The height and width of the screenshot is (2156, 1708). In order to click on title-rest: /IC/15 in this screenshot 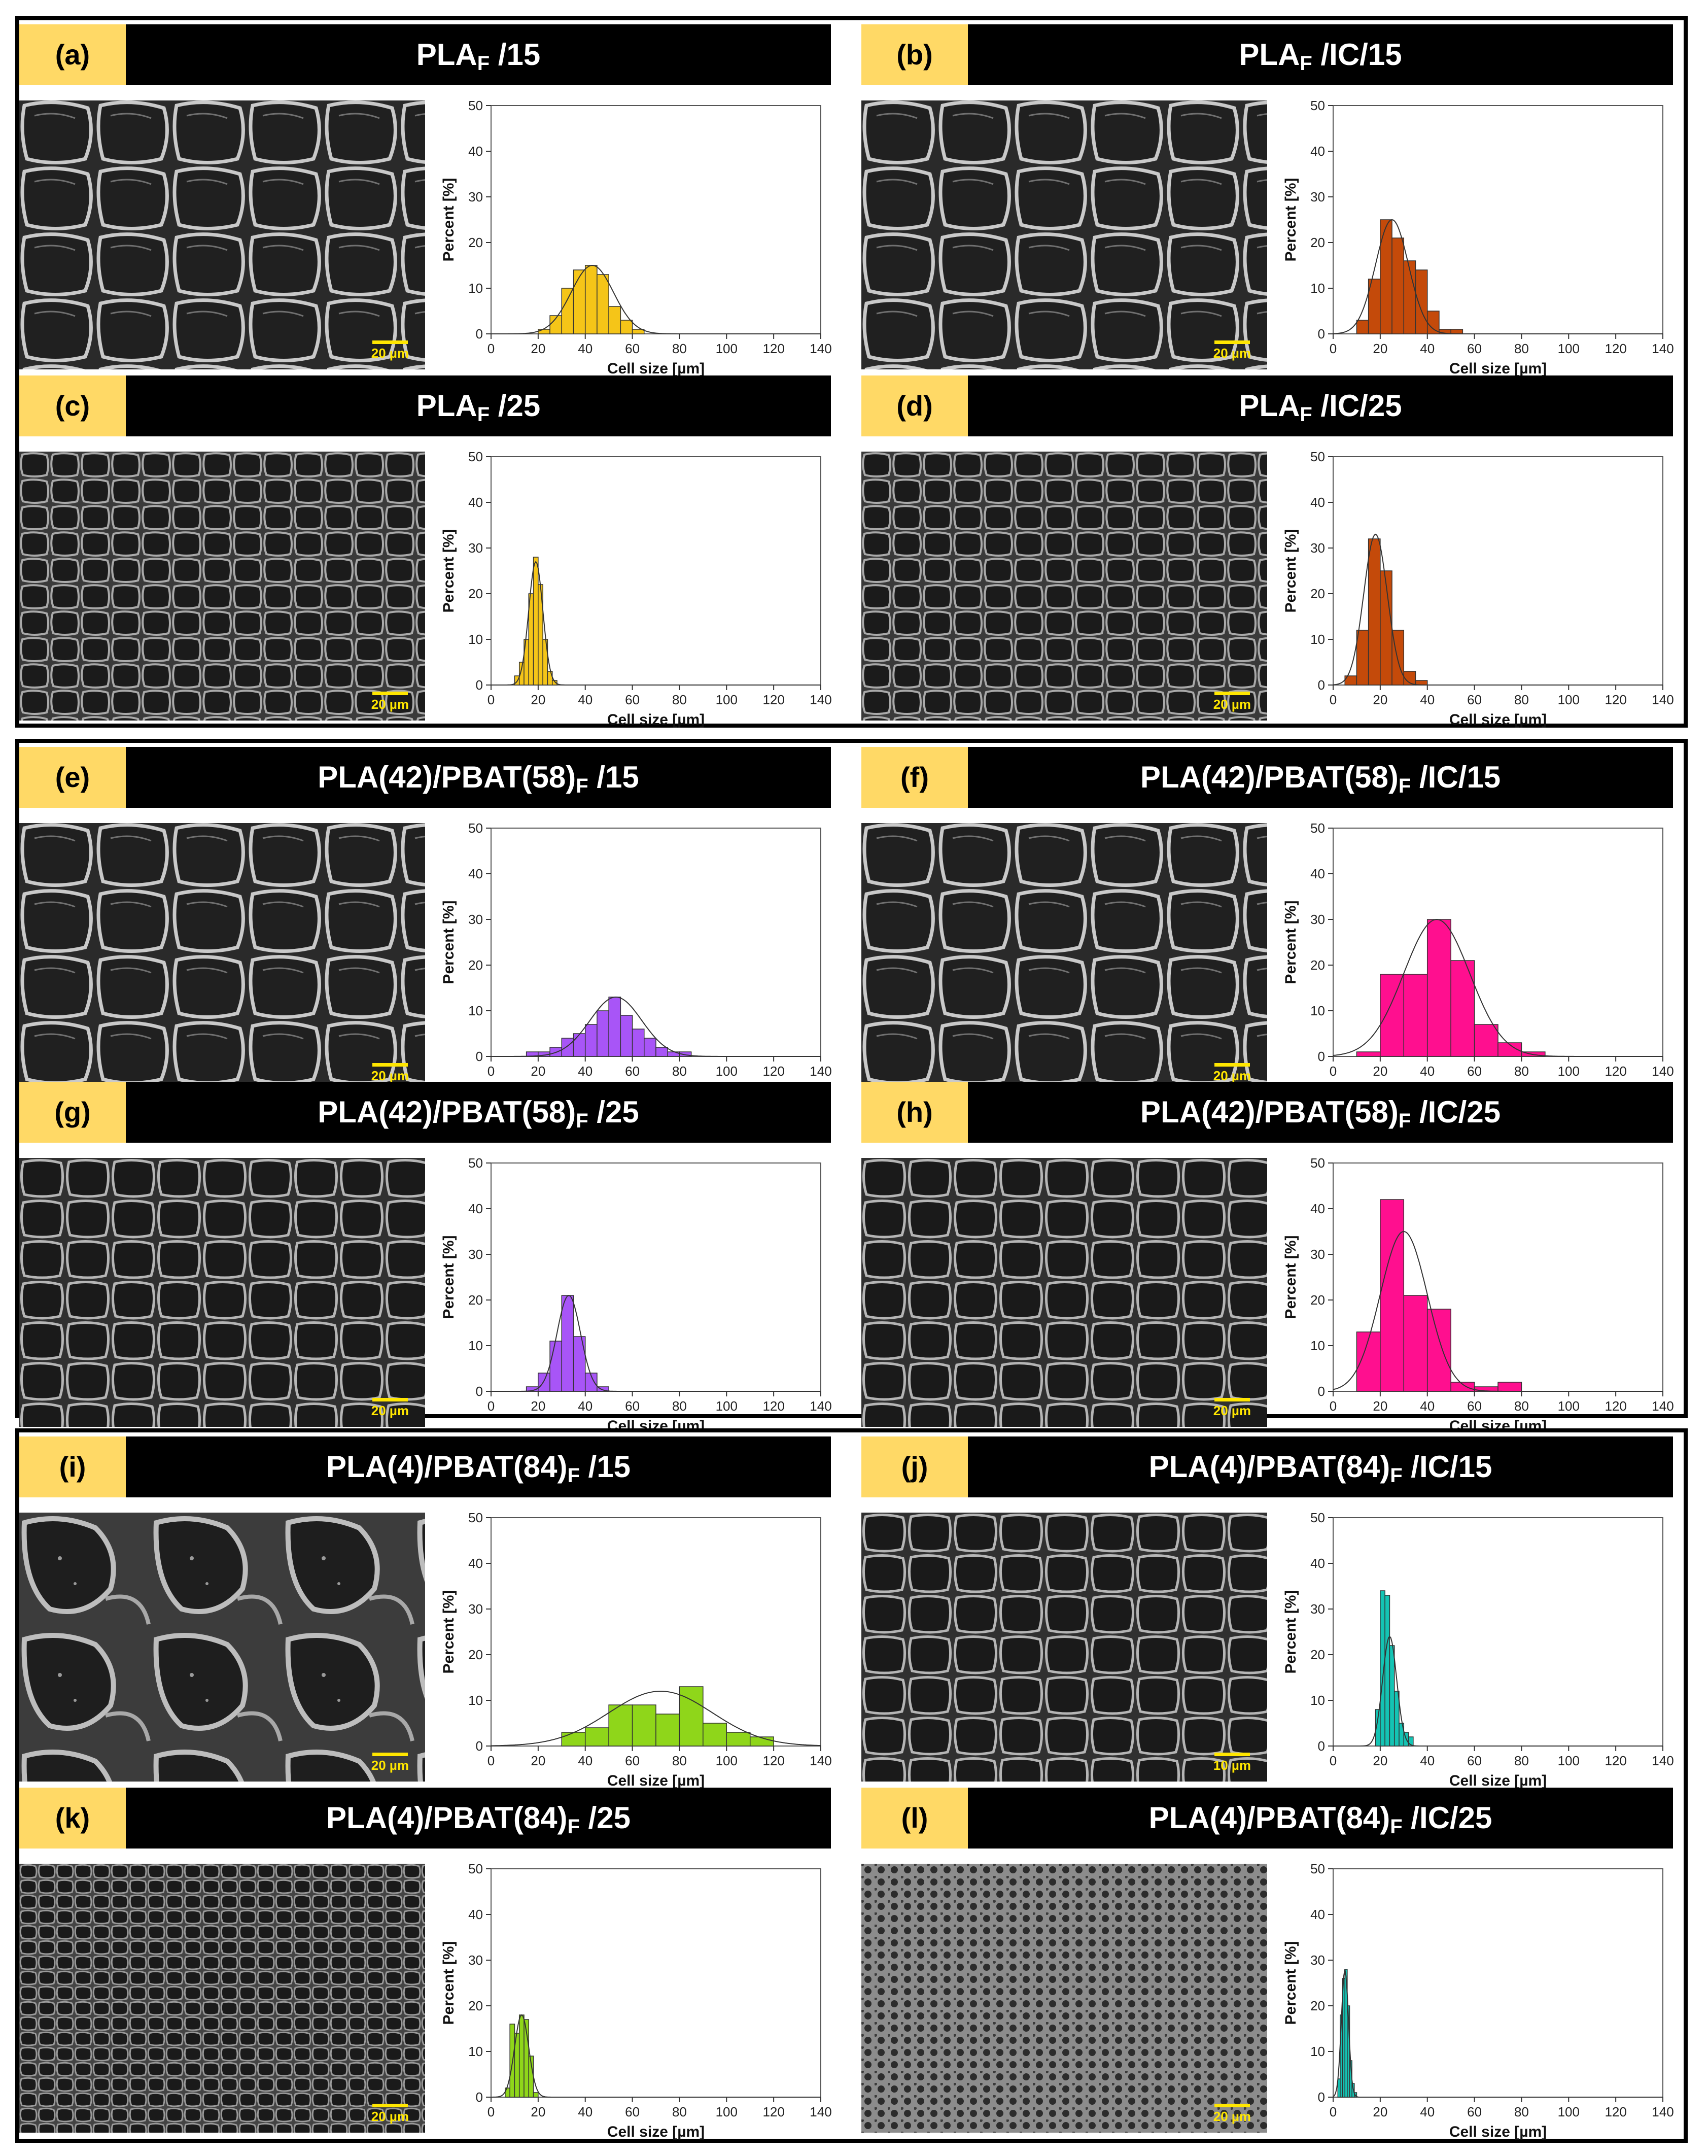, I will do `click(1447, 1467)`.